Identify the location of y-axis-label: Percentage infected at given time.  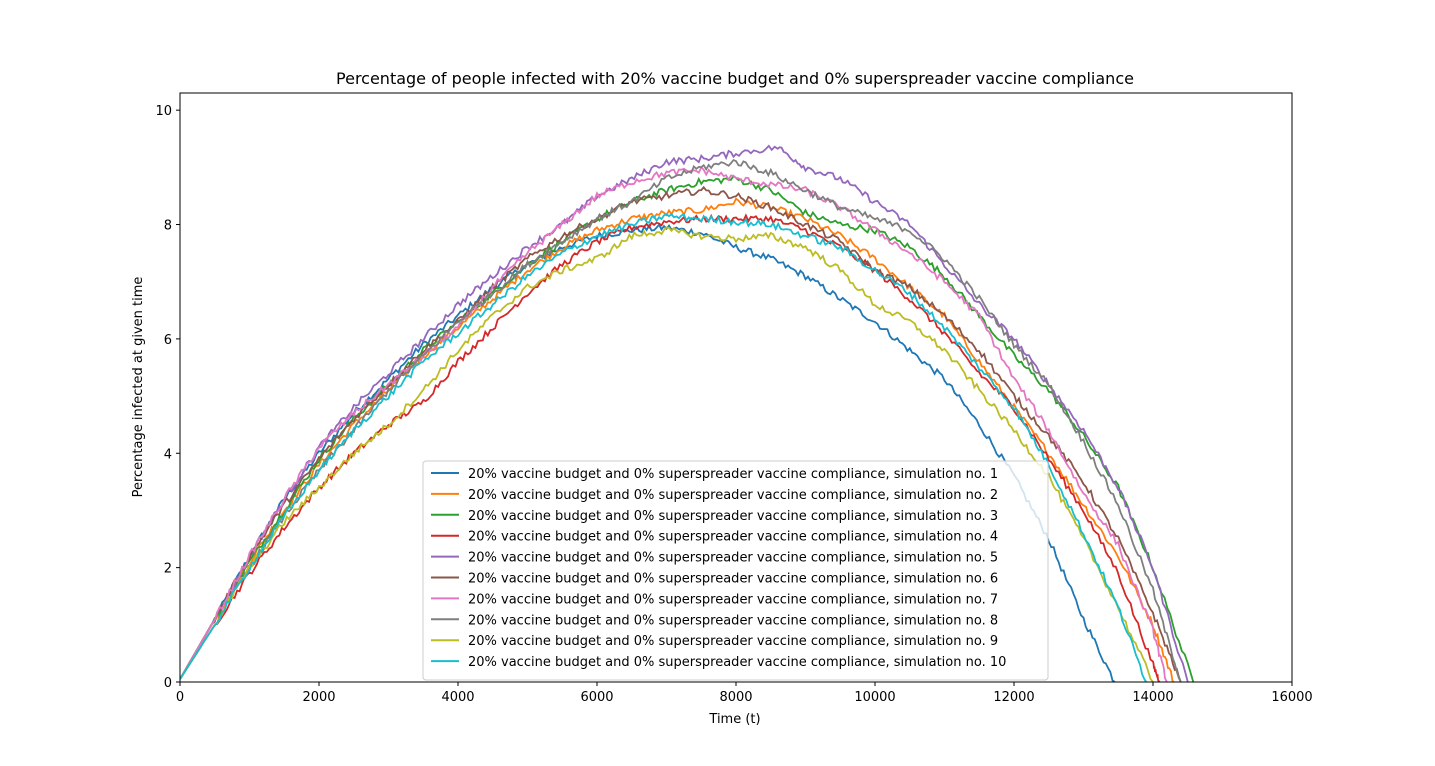
(138, 387).